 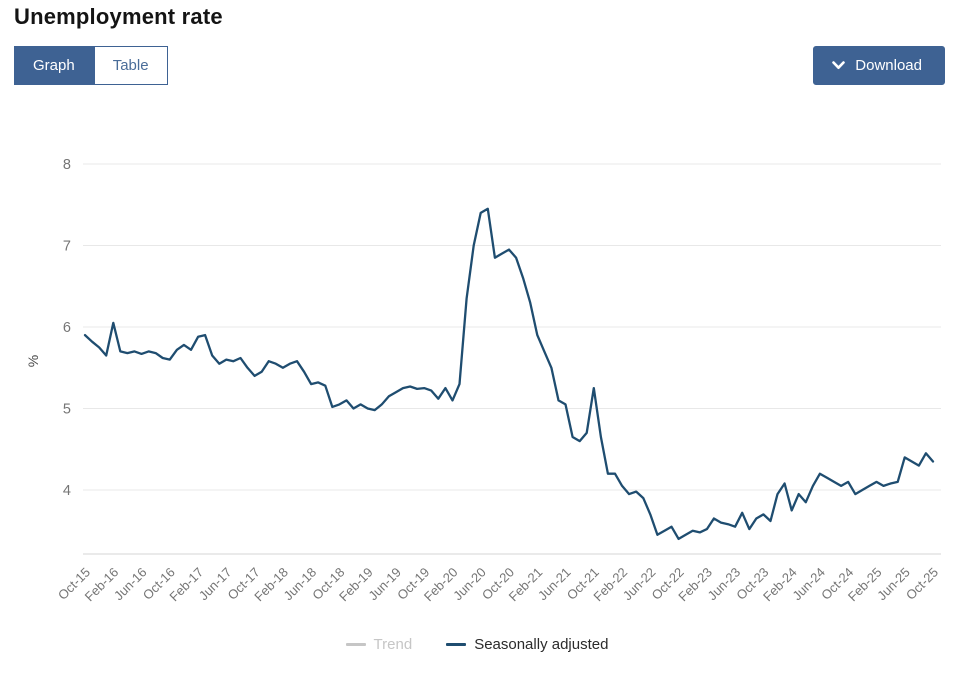 What do you see at coordinates (33, 361) in the screenshot?
I see `y-axis-title: %` at bounding box center [33, 361].